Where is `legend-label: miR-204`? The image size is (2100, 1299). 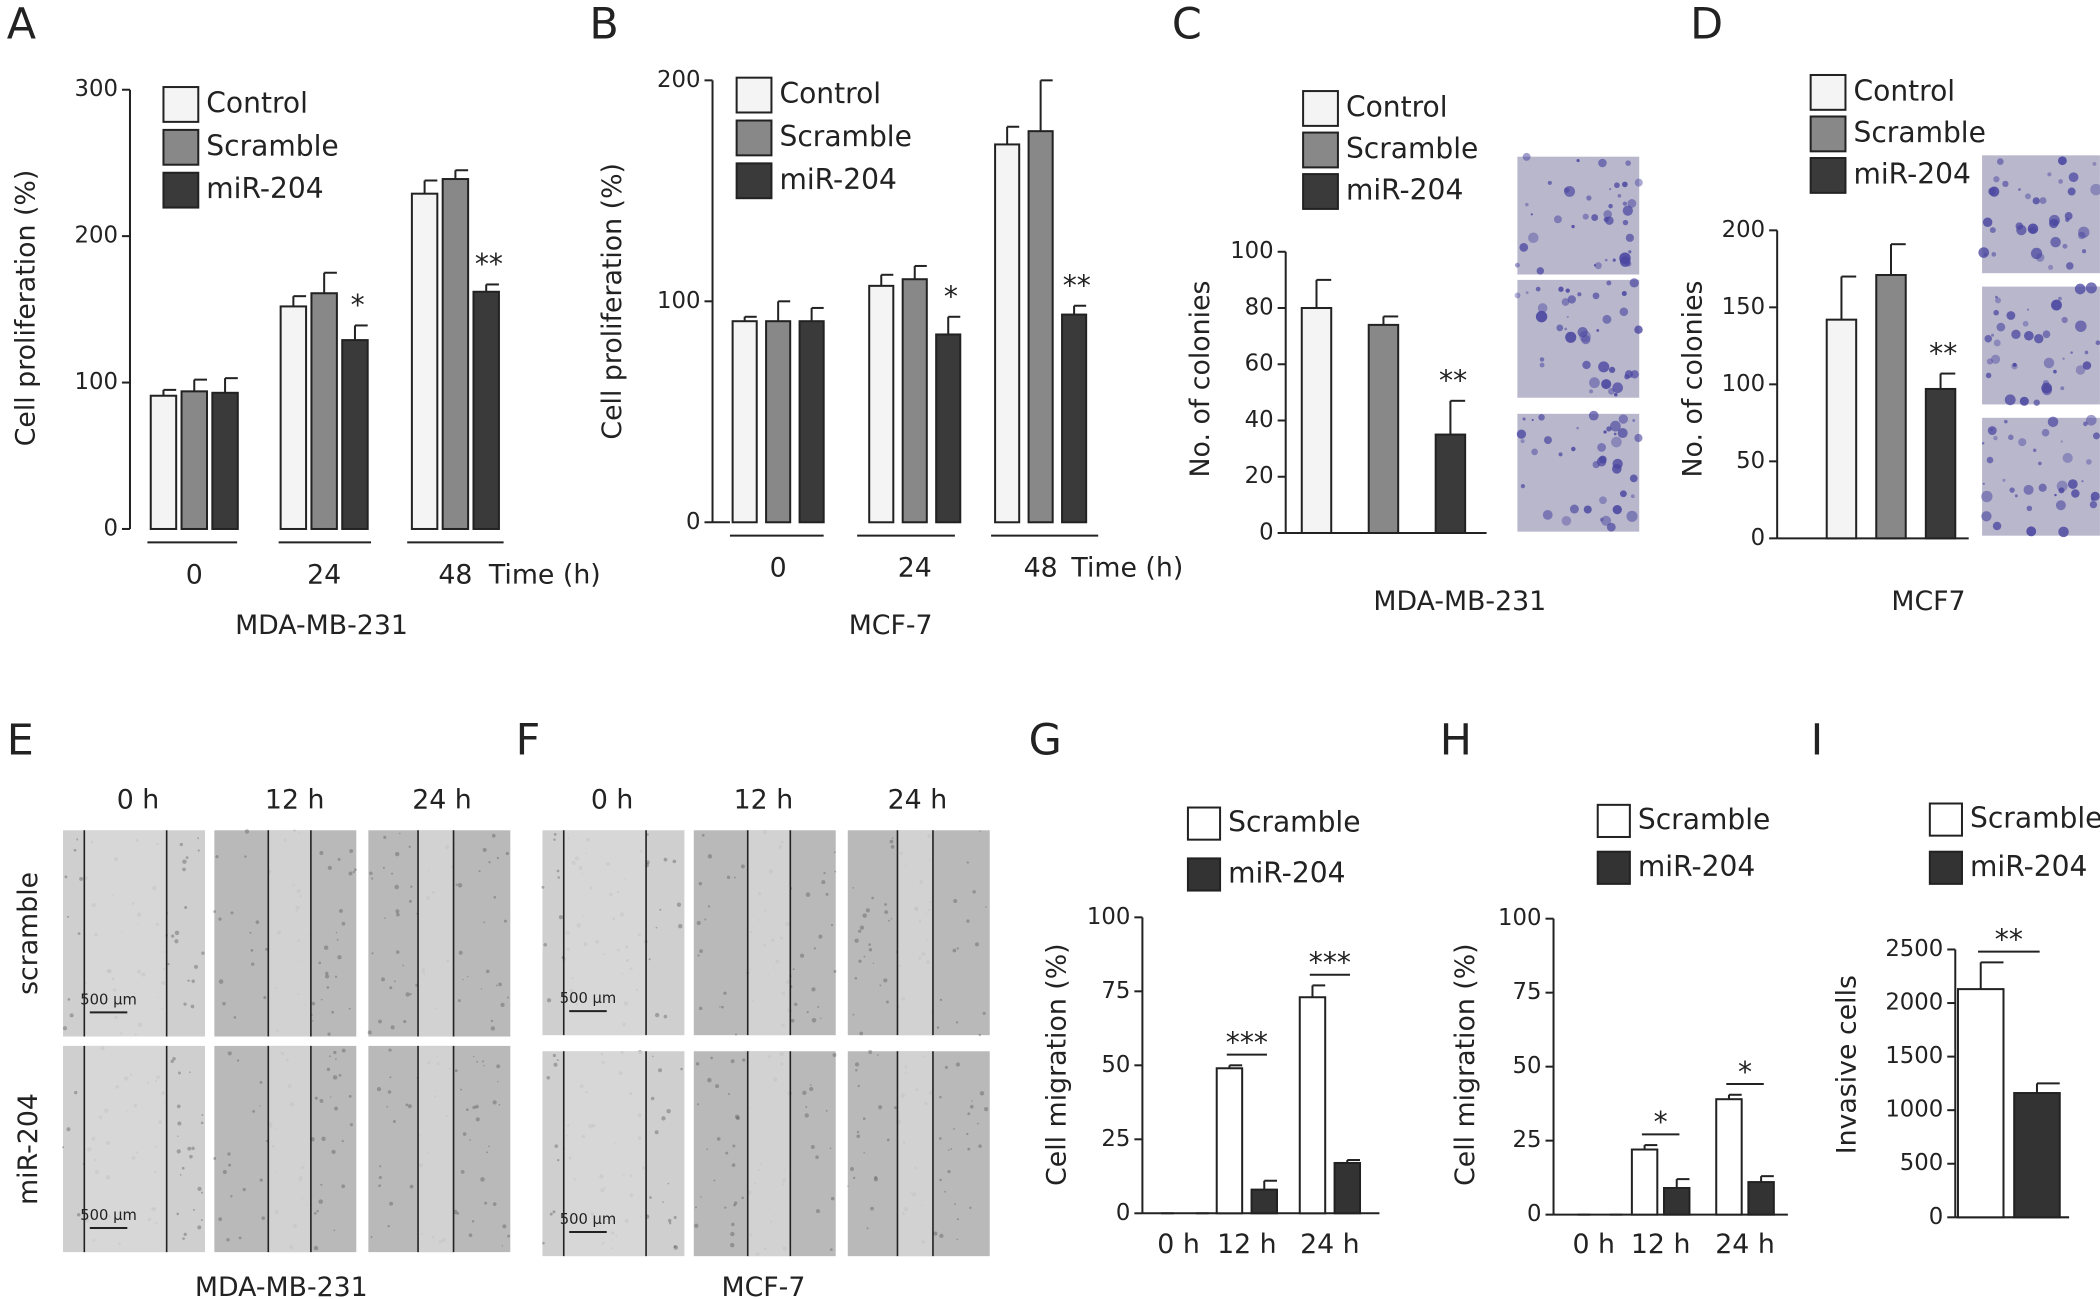 legend-label: miR-204 is located at coordinates (264, 188).